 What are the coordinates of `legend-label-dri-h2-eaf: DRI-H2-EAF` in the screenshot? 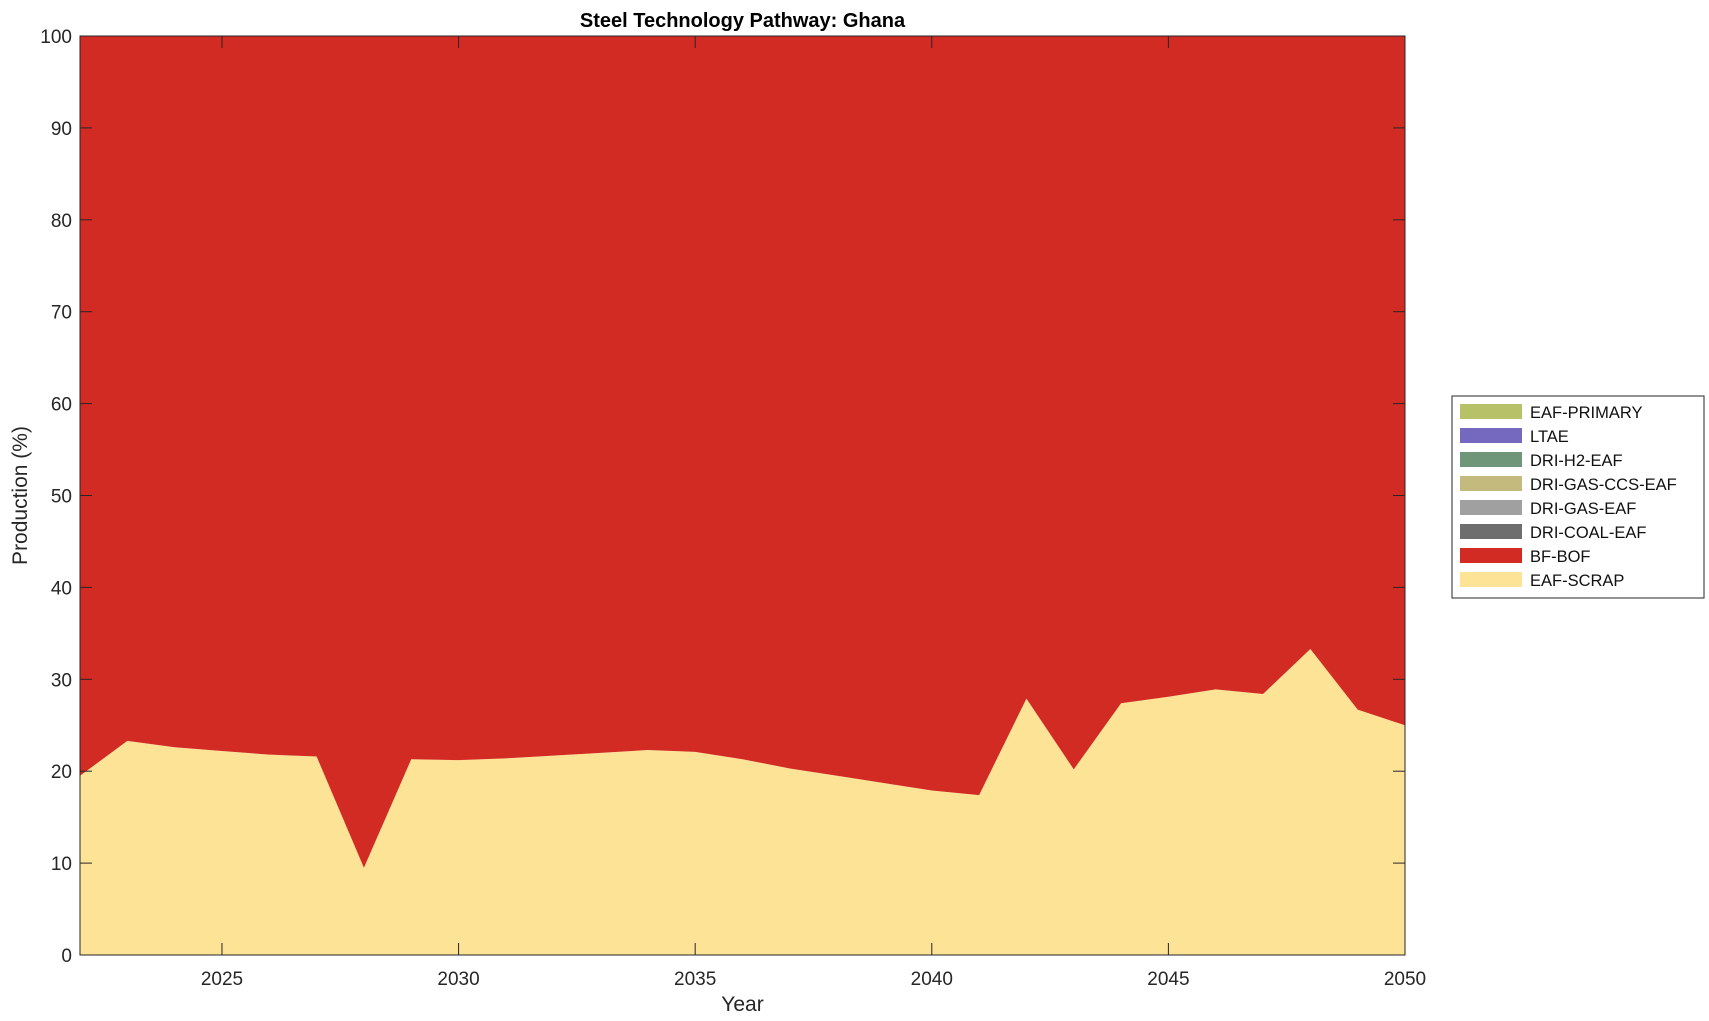 It's located at (1576, 461).